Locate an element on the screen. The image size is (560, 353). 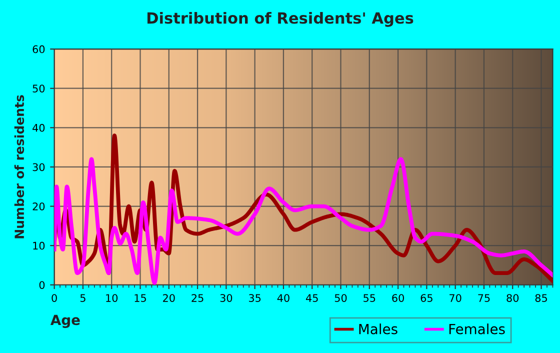
x-tick-label: 85 is located at coordinates (541, 298).